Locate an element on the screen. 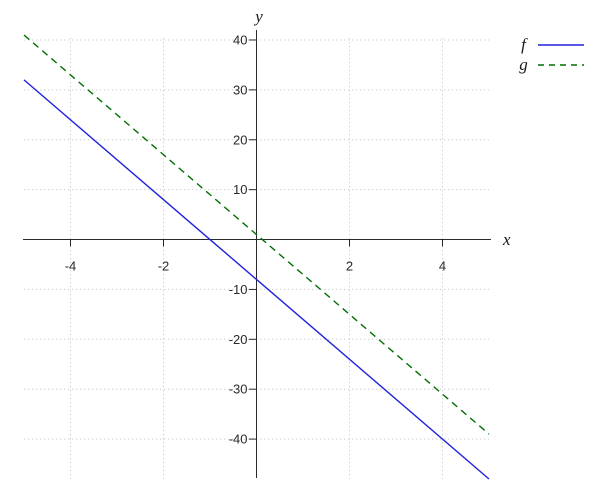 The image size is (600, 500). svg-text: -30 is located at coordinates (238, 389).